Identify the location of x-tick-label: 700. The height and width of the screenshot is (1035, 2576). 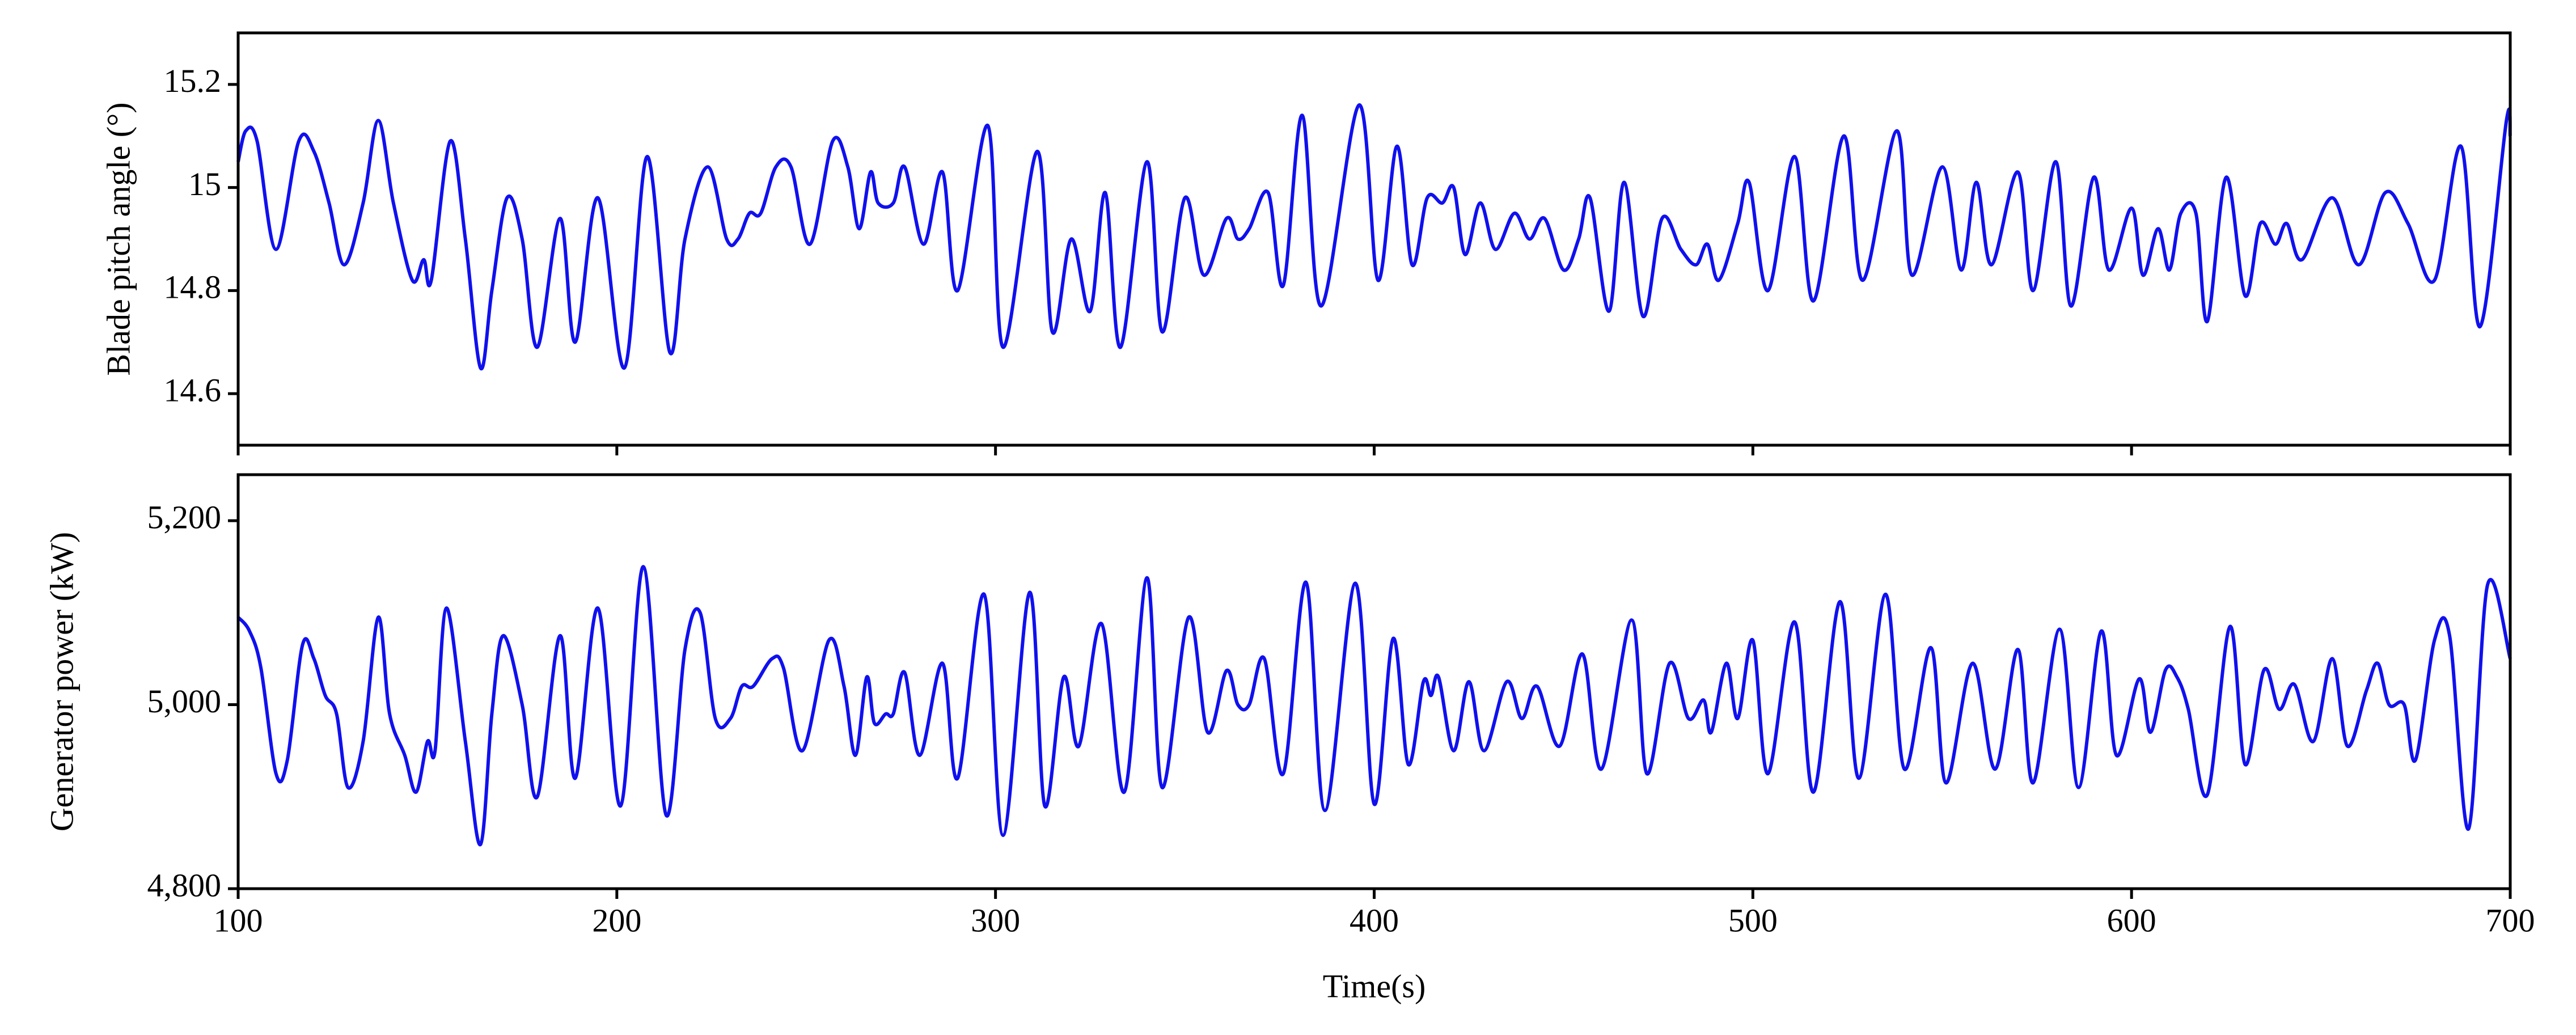
(2510, 920).